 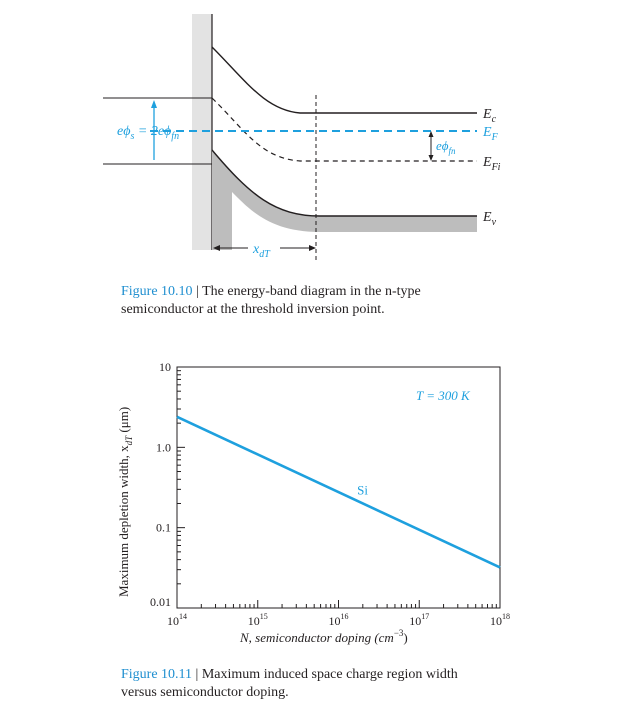 I want to click on chart-y-tick-labels: 10 1.0 0.1 0.01, so click(x=160, y=484).